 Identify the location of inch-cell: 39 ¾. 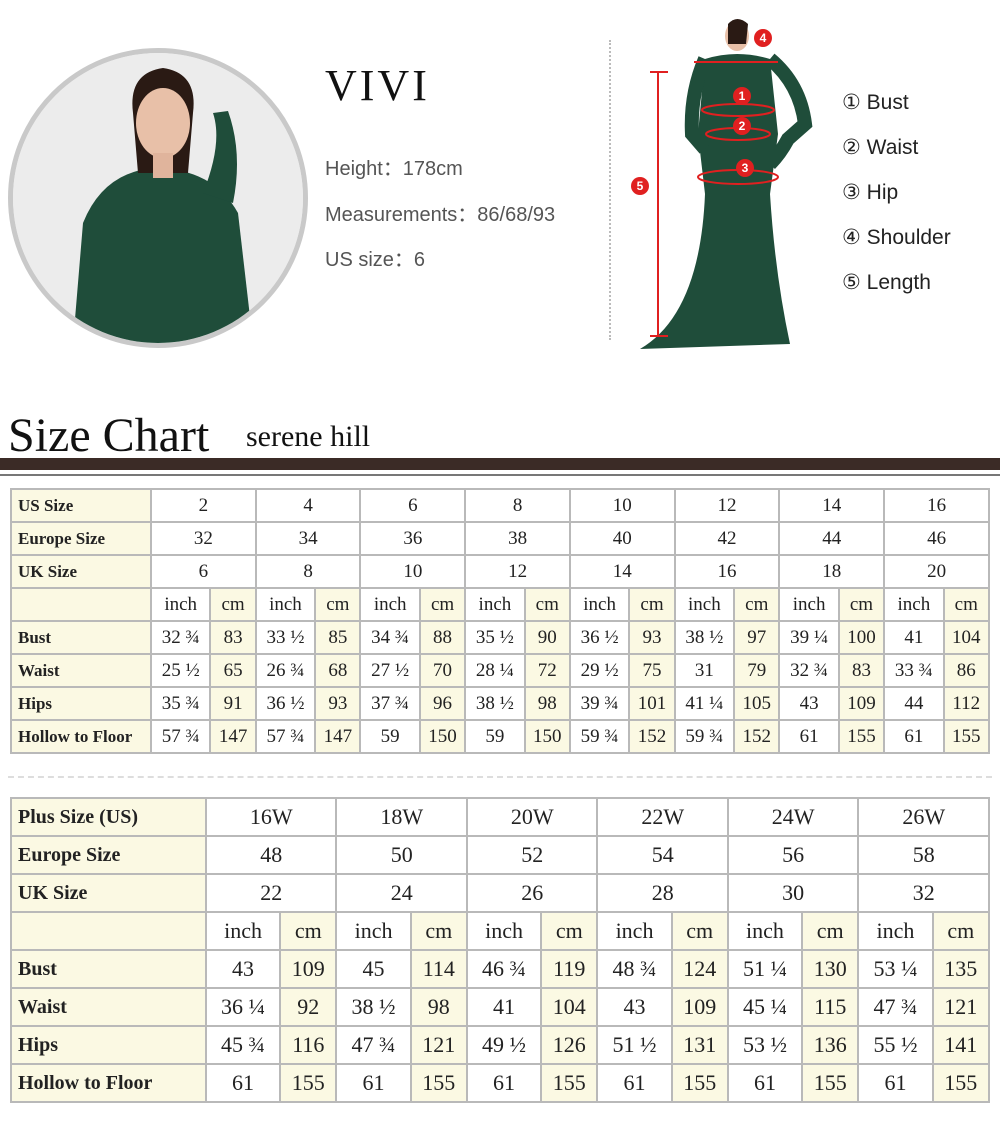
(599, 703).